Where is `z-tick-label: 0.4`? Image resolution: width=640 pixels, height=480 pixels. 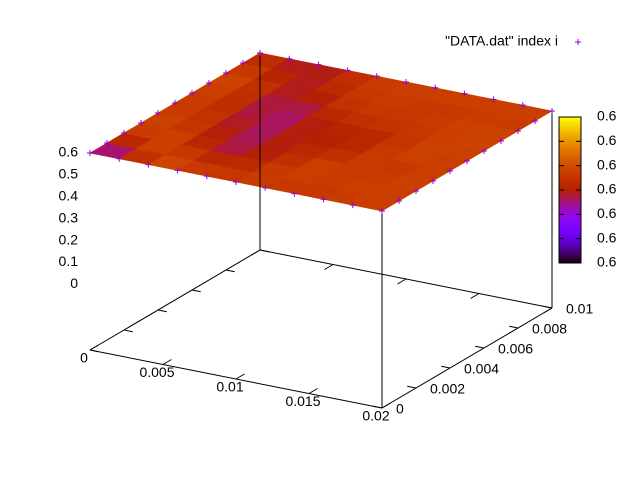 z-tick-label: 0.4 is located at coordinates (69, 195).